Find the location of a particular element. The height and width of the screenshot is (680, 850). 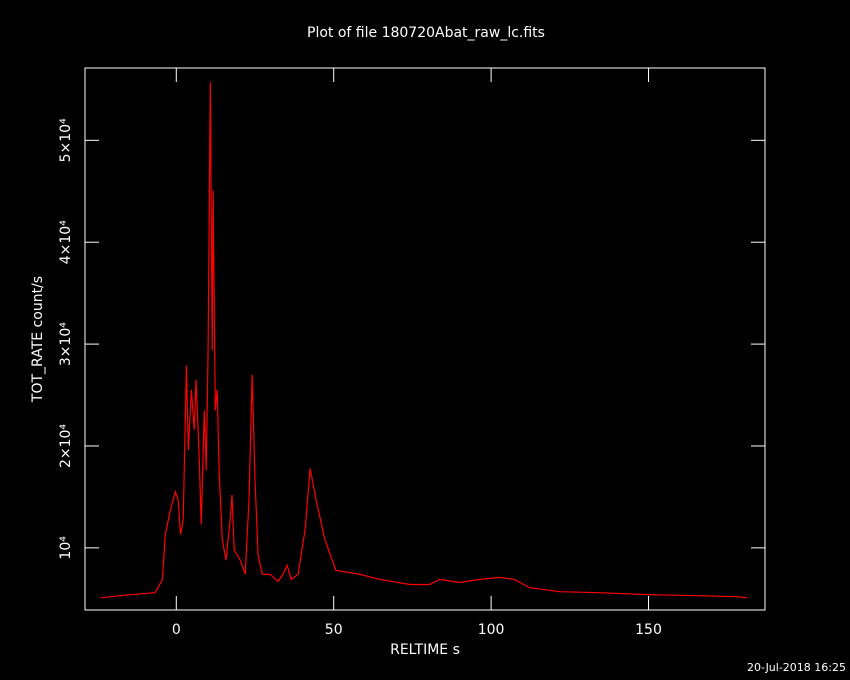

x-axis-label: RELTIME s is located at coordinates (425, 650).